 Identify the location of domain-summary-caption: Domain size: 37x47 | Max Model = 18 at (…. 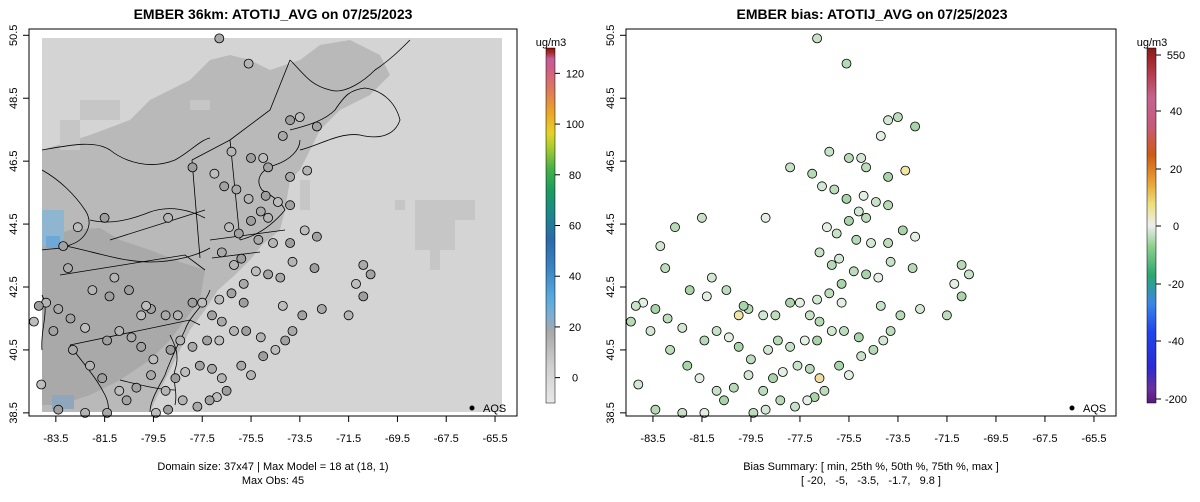
(272, 467).